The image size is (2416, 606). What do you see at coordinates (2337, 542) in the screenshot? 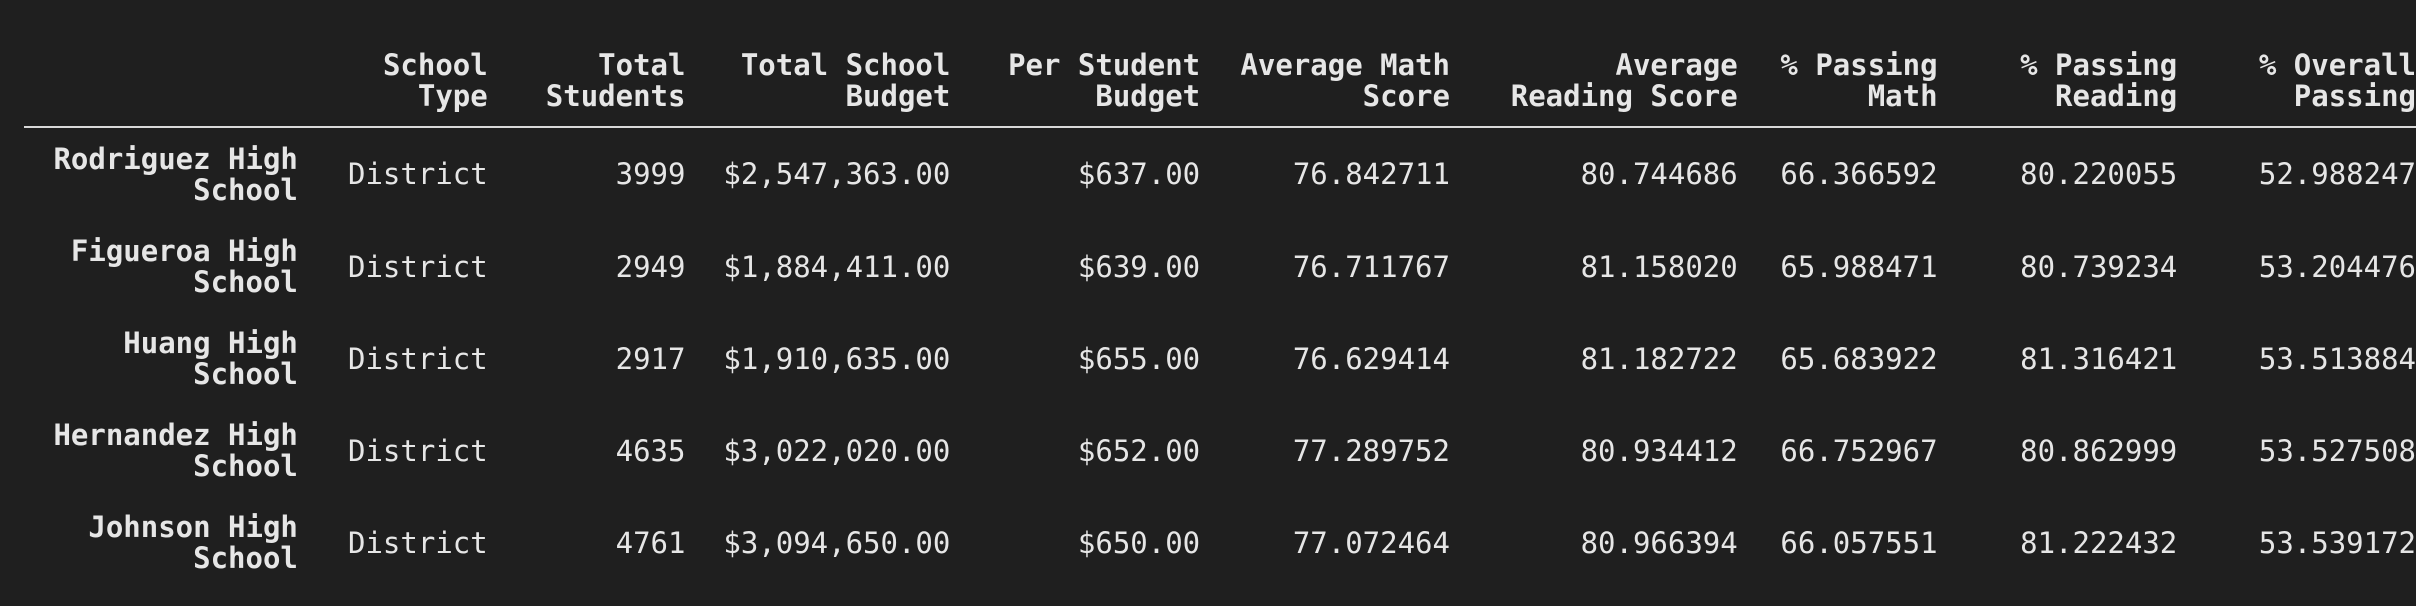
I see `cell-overall-passing: 53.539172` at bounding box center [2337, 542].